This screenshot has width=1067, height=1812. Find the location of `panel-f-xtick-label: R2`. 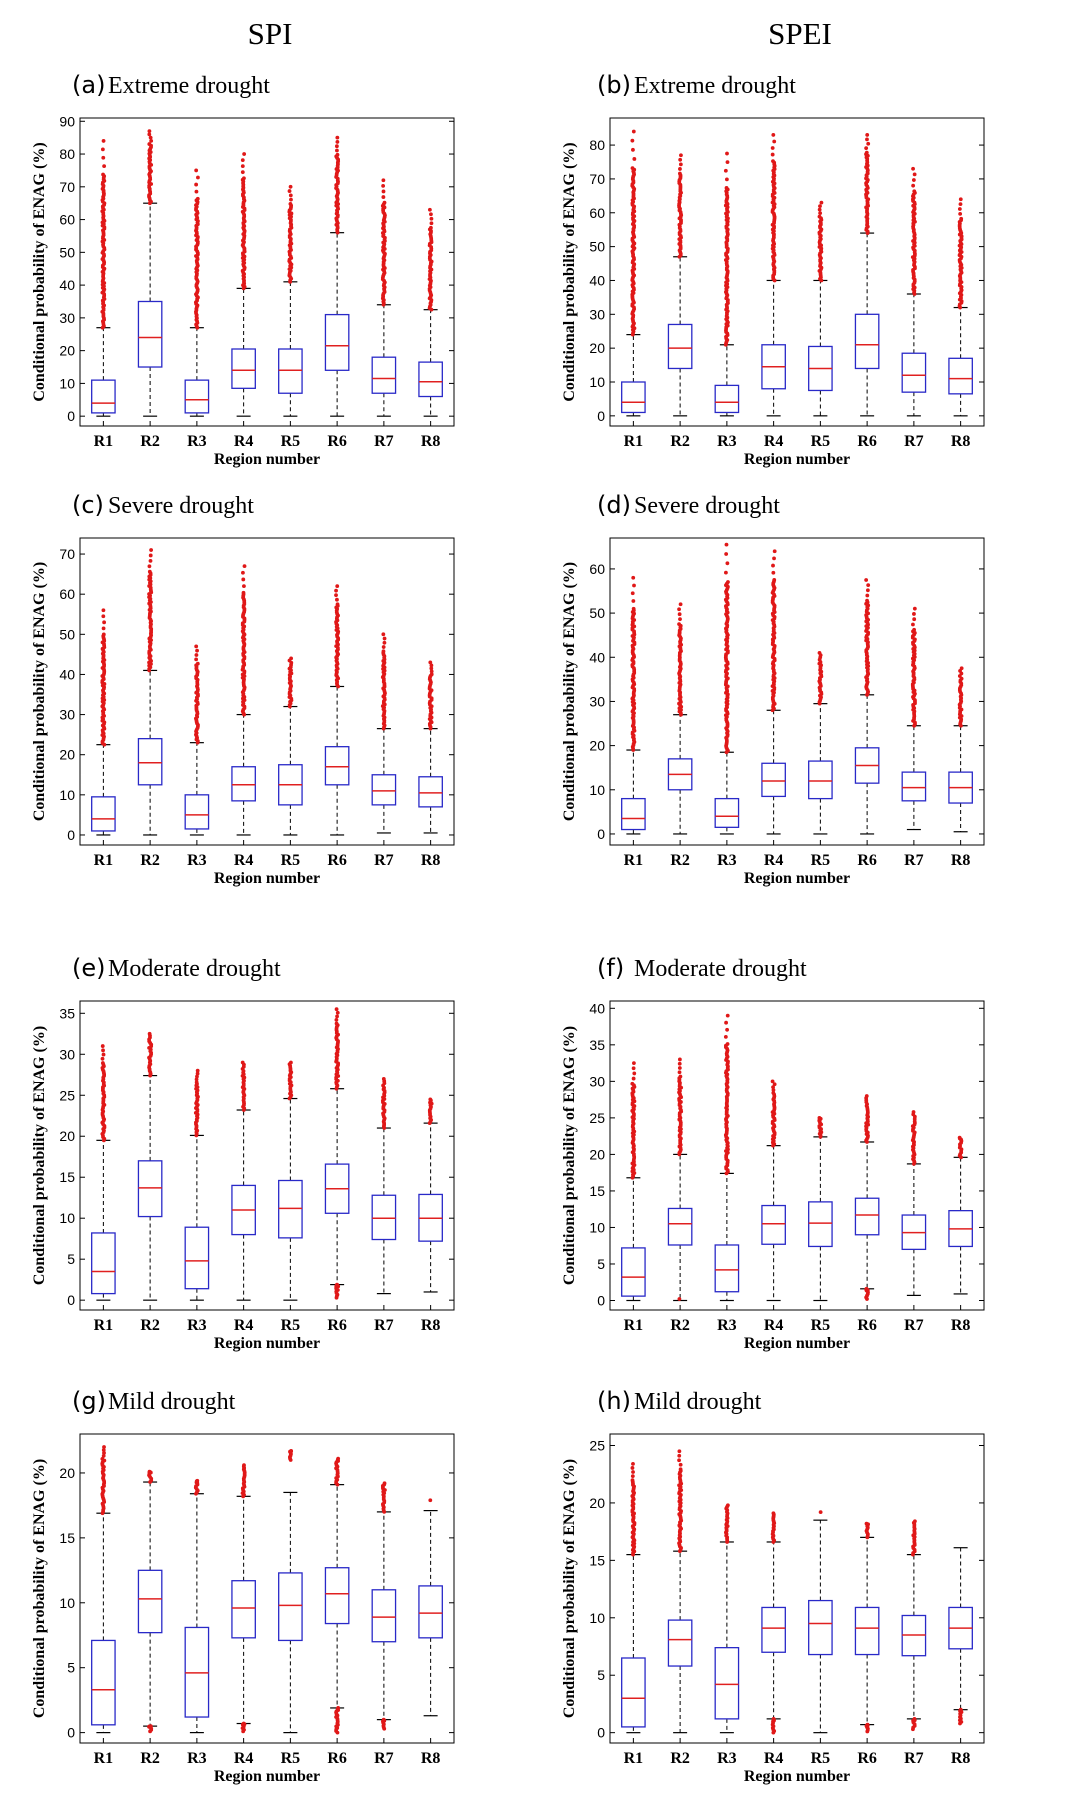

panel-f-xtick-label: R2 is located at coordinates (680, 1325).